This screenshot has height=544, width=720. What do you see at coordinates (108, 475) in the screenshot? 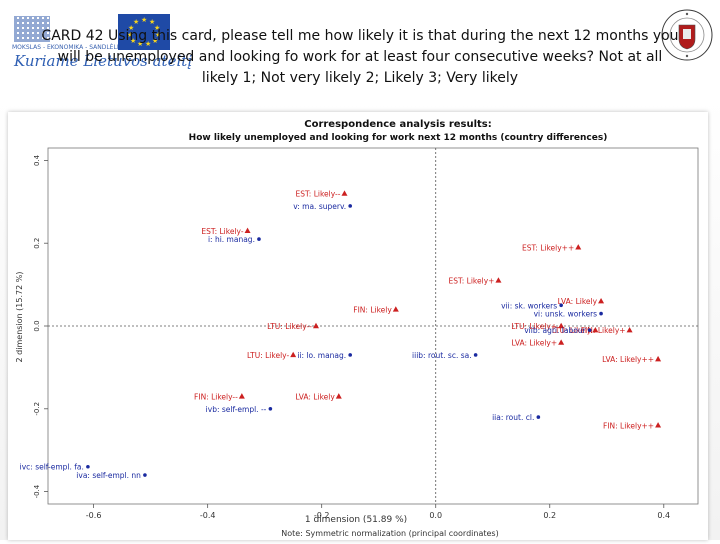
I see `category-point-label: iva: self-empl. nn` at bounding box center [108, 475].